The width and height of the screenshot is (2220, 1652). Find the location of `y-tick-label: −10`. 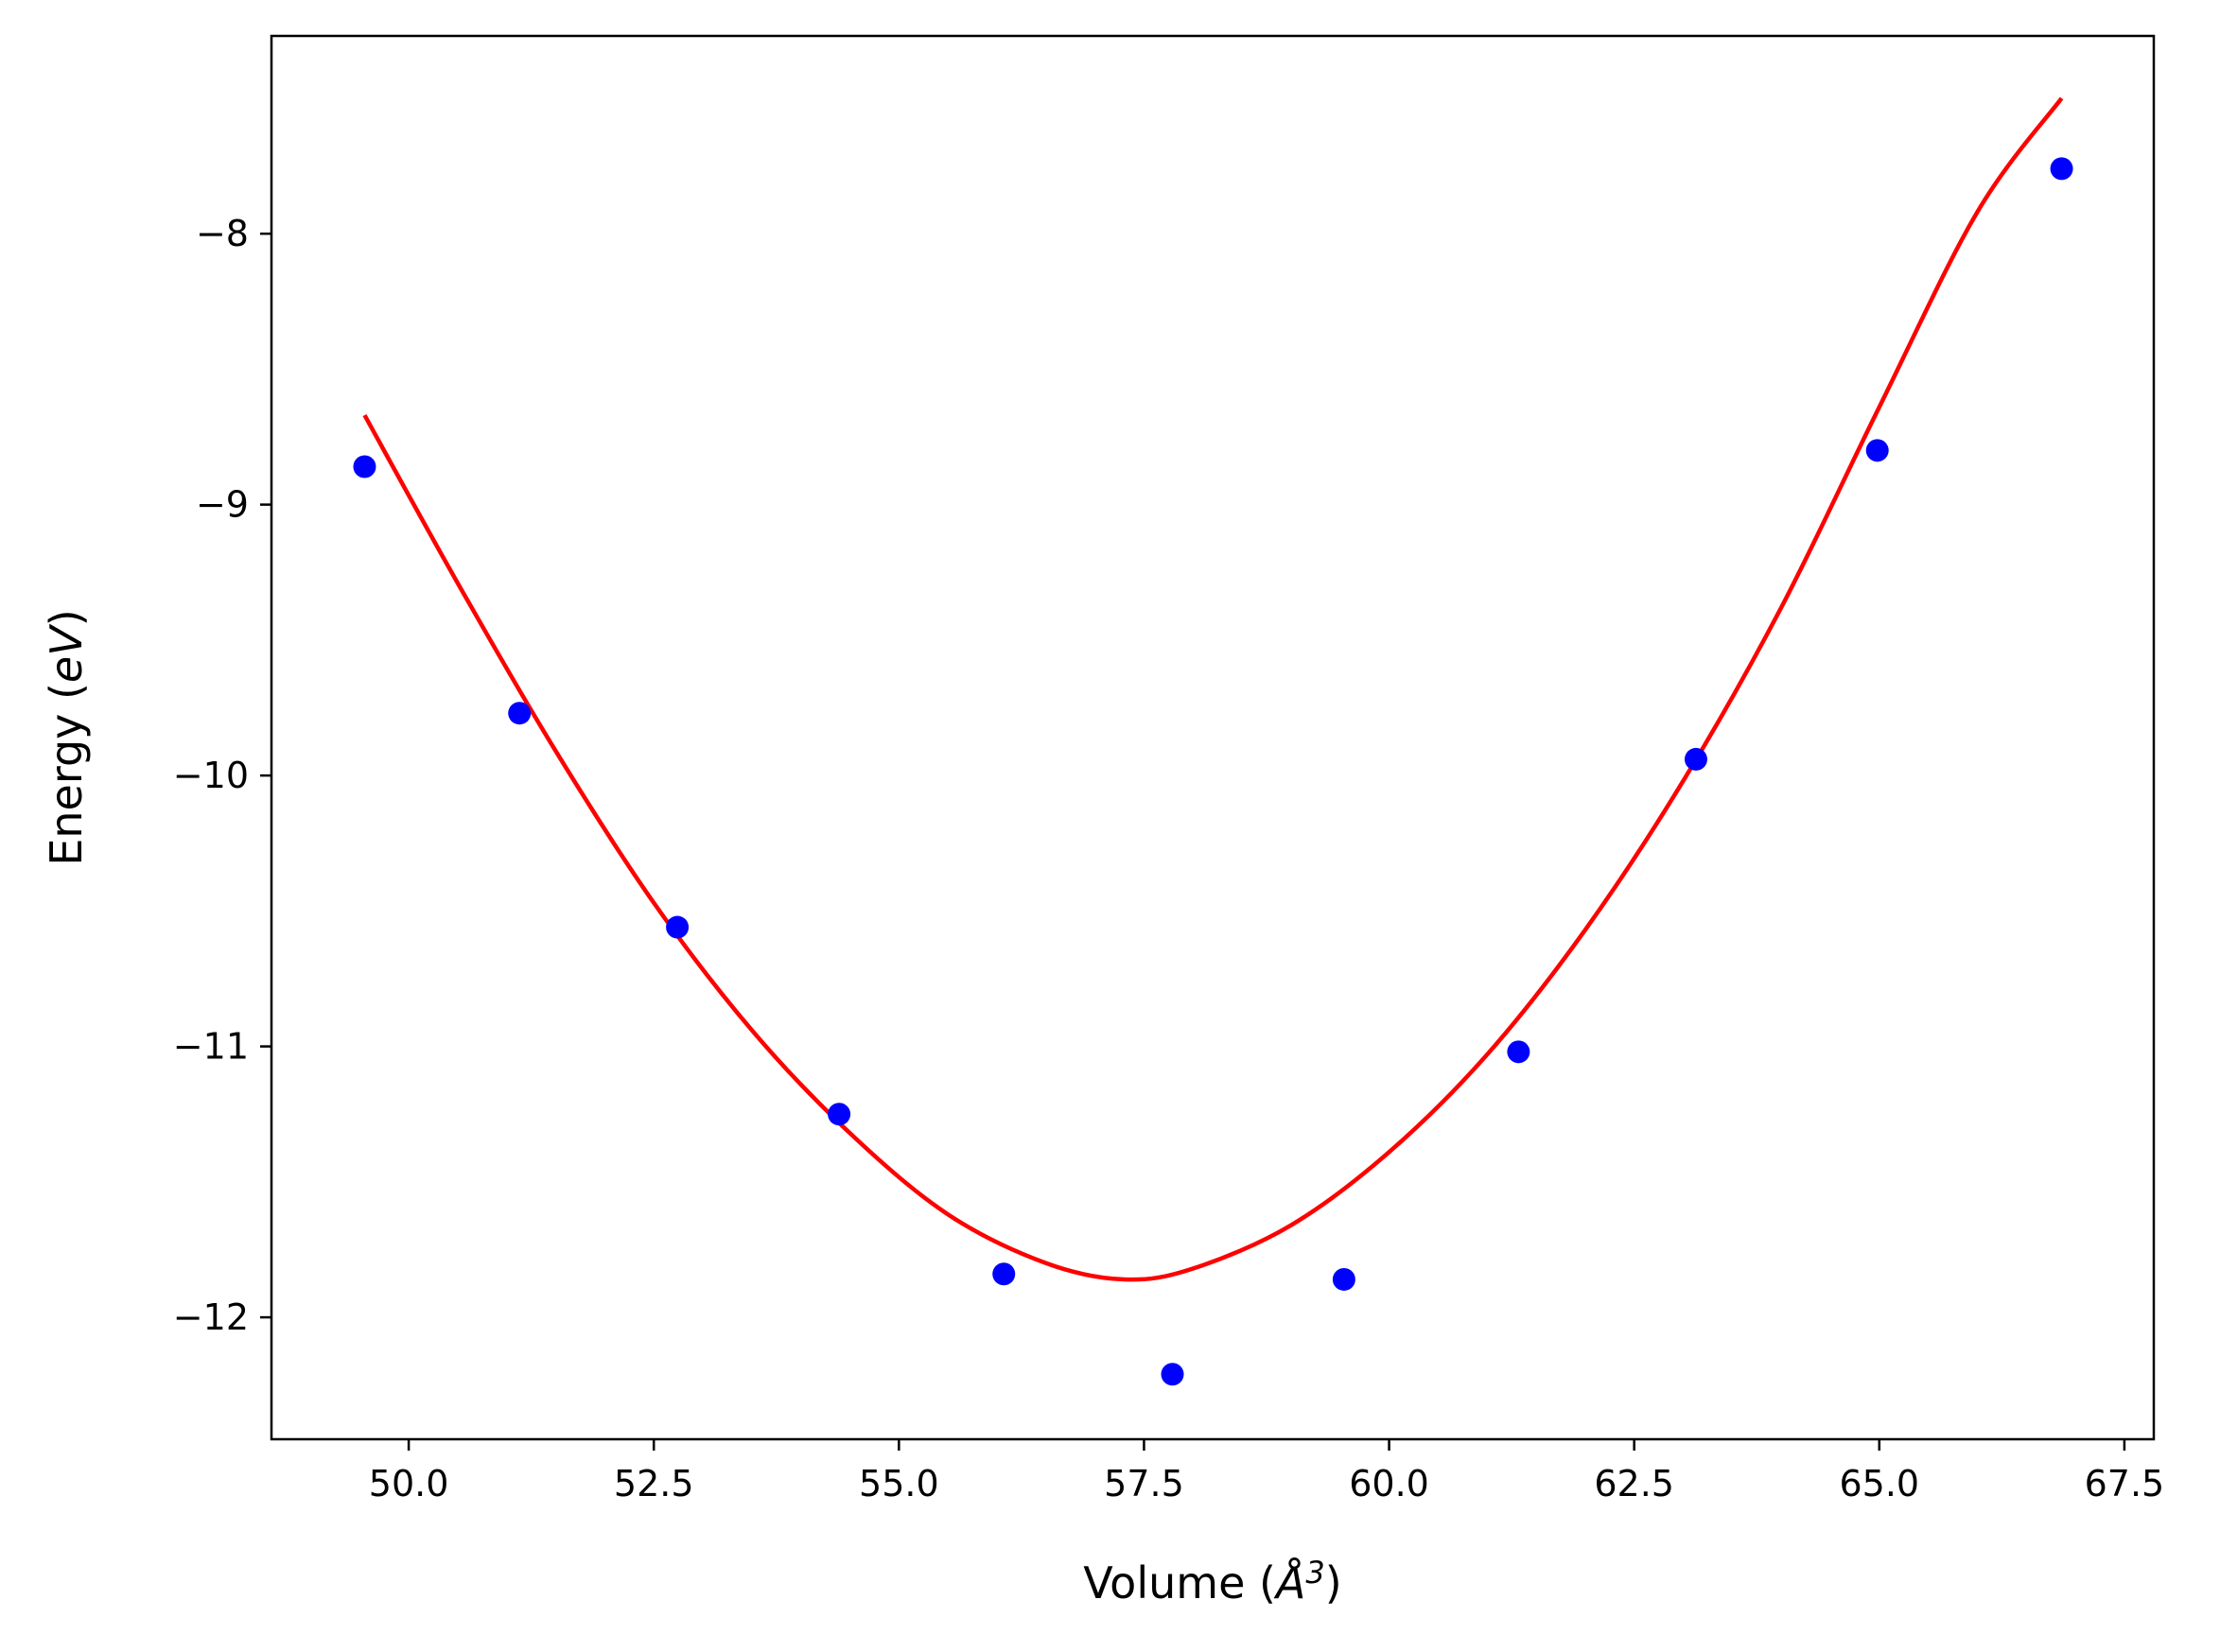

y-tick-label: −10 is located at coordinates (211, 775).